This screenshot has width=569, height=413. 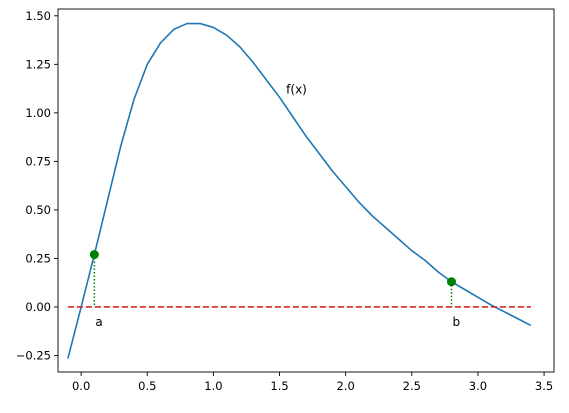 What do you see at coordinates (33, 356) in the screenshot?
I see `y-tick-label: −0.25` at bounding box center [33, 356].